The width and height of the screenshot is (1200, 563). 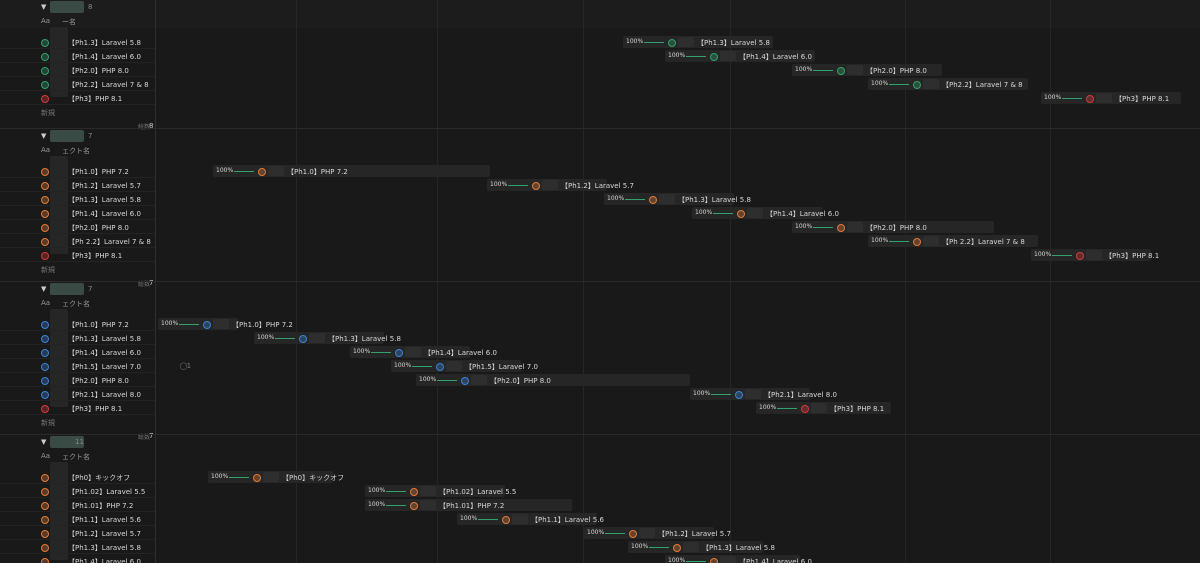 I want to click on task-name: 【Ph1.5】Laravel 7.0, so click(x=104, y=367).